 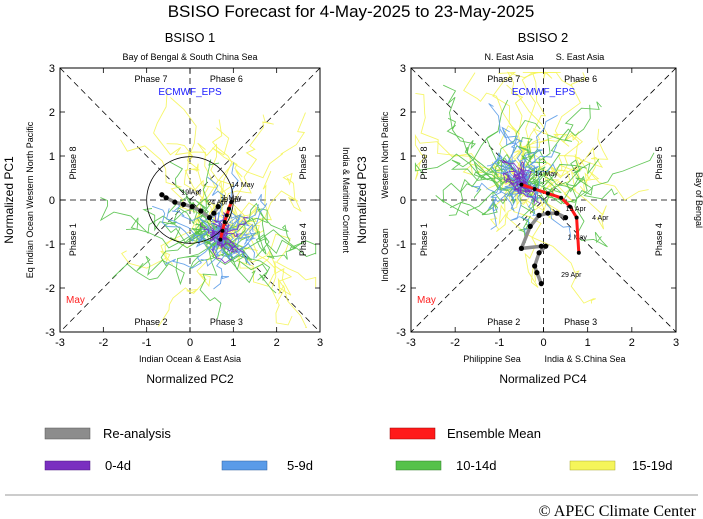 What do you see at coordinates (401, 333) in the screenshot?
I see `y-tick-label: -3` at bounding box center [401, 333].